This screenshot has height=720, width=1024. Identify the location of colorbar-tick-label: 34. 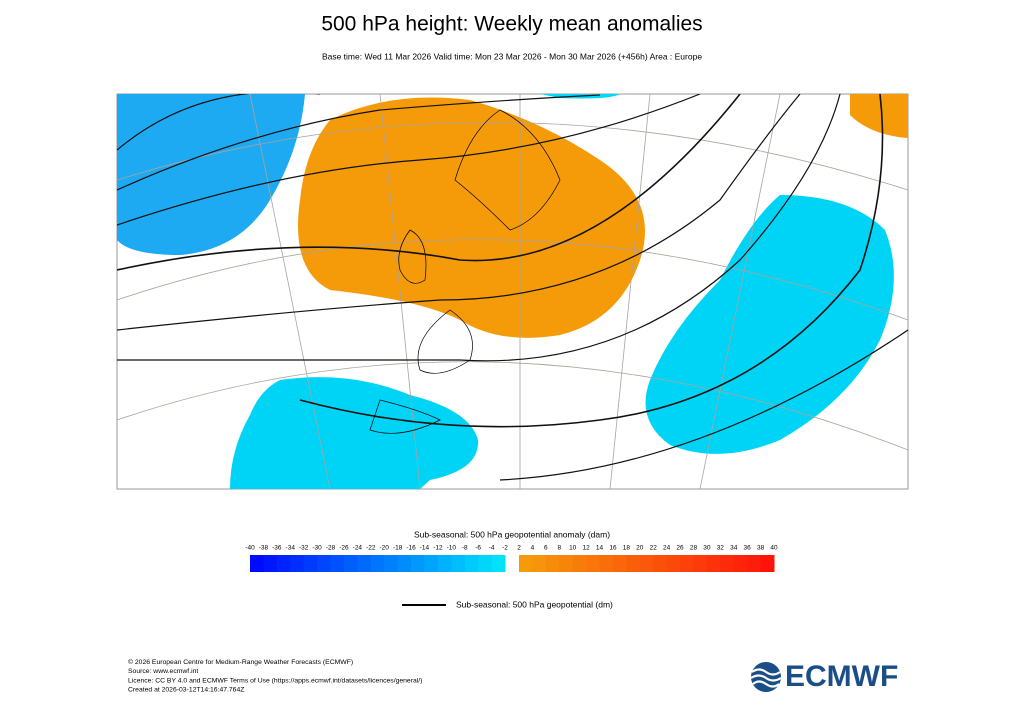
(734, 548).